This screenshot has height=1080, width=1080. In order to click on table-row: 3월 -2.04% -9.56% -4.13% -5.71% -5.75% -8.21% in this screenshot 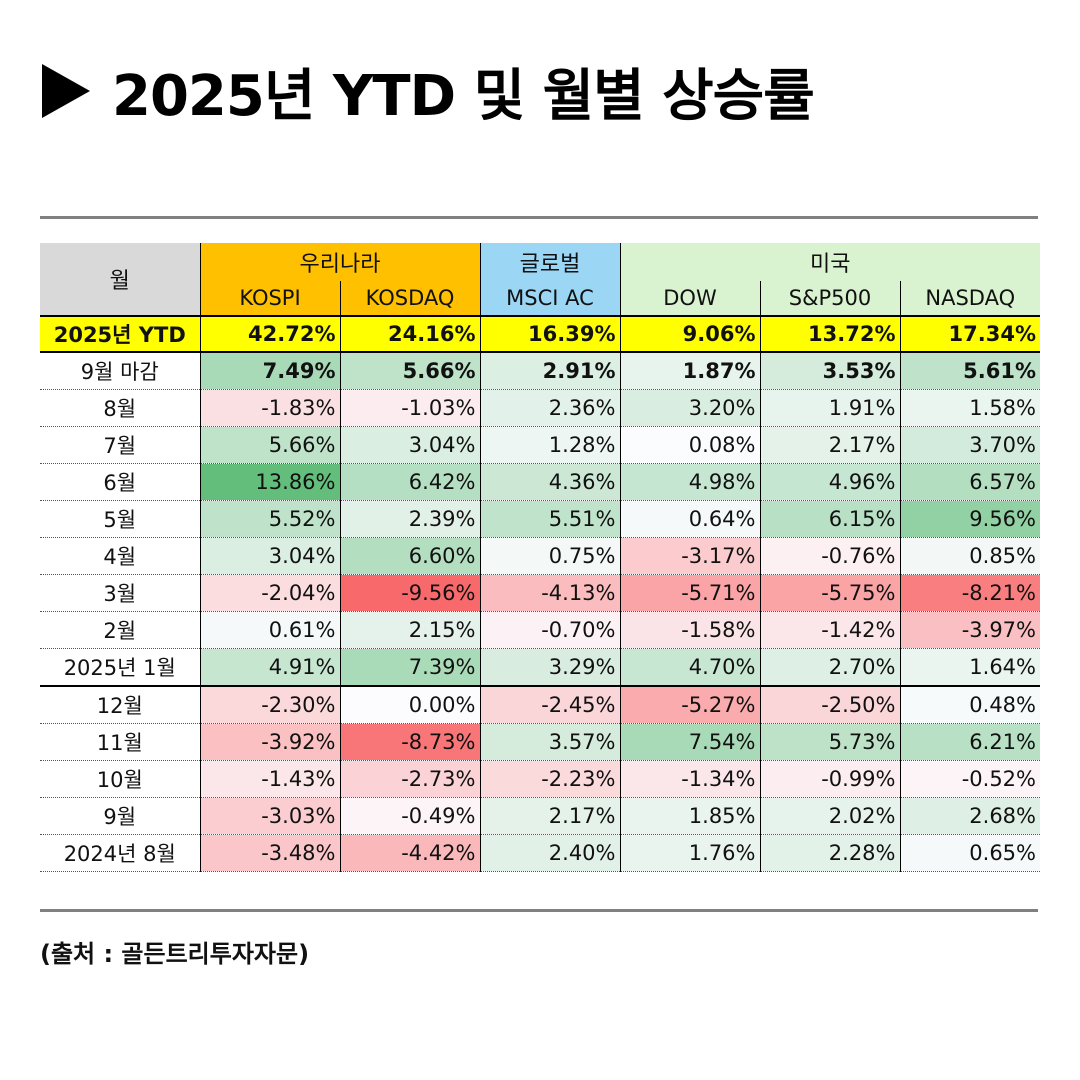, I will do `click(540, 593)`.